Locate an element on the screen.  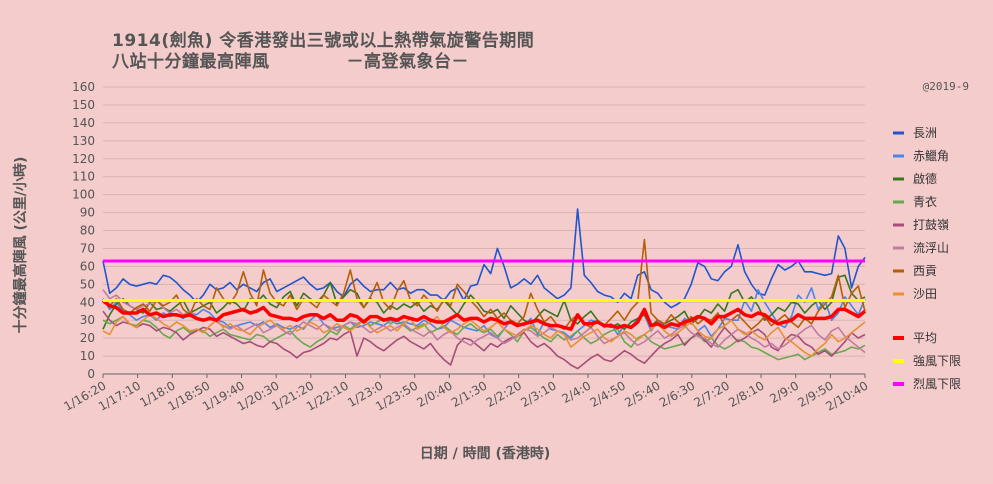
x-tick-19: 2/8:10 is located at coordinates (746, 393).